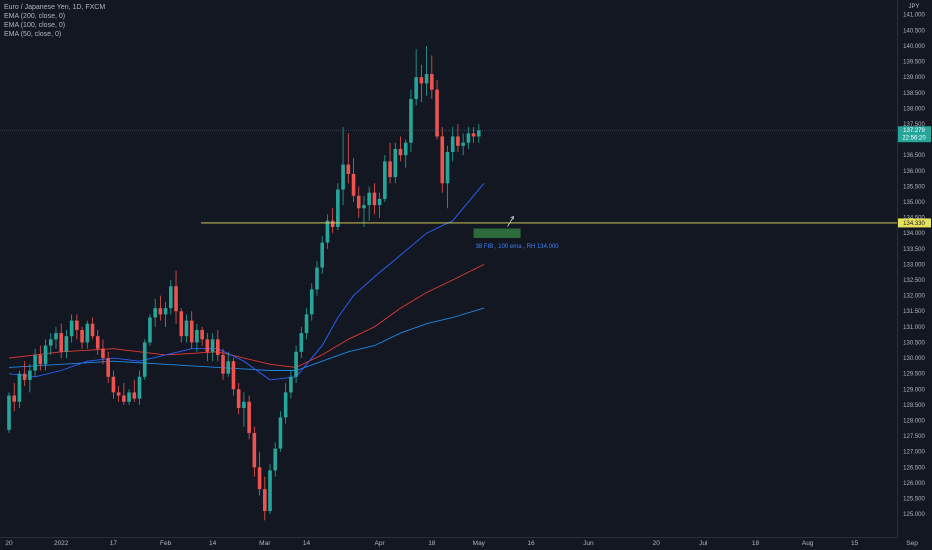 The height and width of the screenshot is (550, 932). What do you see at coordinates (914, 16) in the screenshot?
I see `price-tick-label: 141.000` at bounding box center [914, 16].